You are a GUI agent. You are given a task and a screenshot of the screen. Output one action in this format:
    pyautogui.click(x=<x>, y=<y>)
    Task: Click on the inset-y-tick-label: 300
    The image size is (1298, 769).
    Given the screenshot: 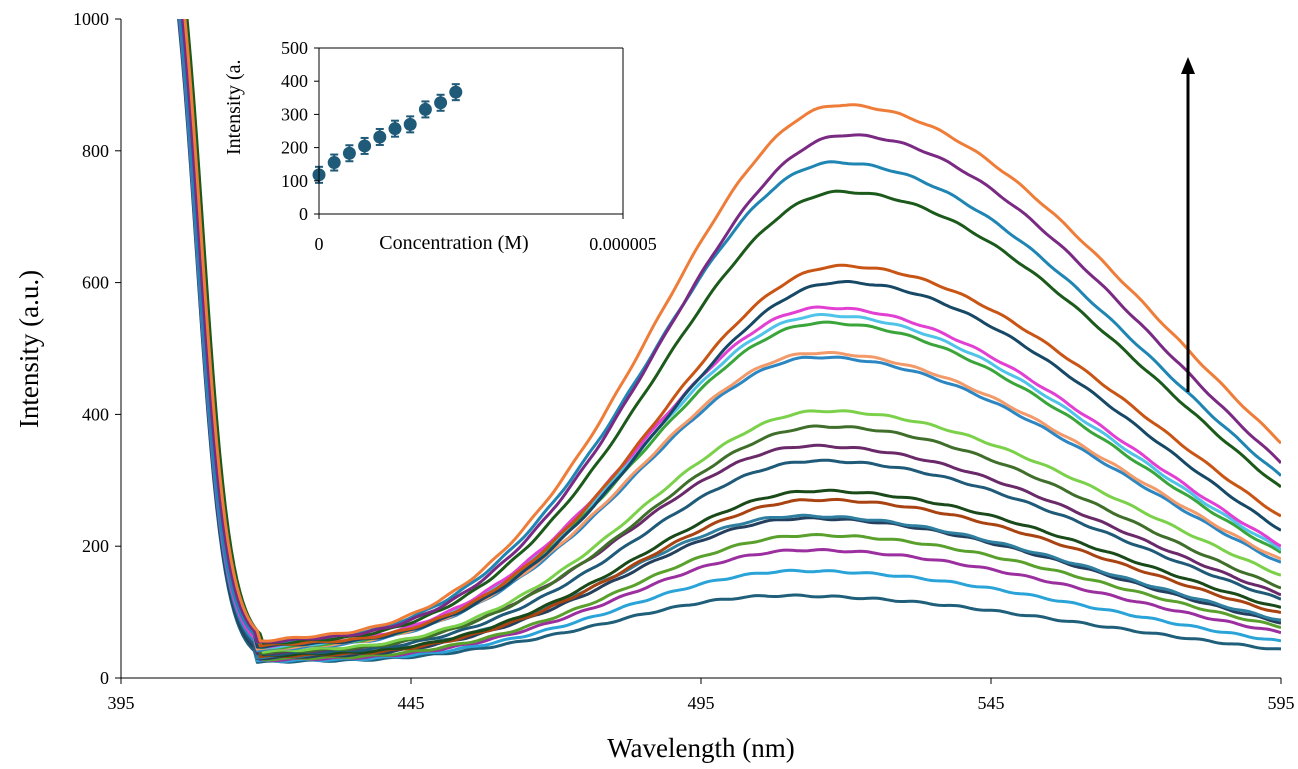 What is the action you would take?
    pyautogui.click(x=294, y=114)
    